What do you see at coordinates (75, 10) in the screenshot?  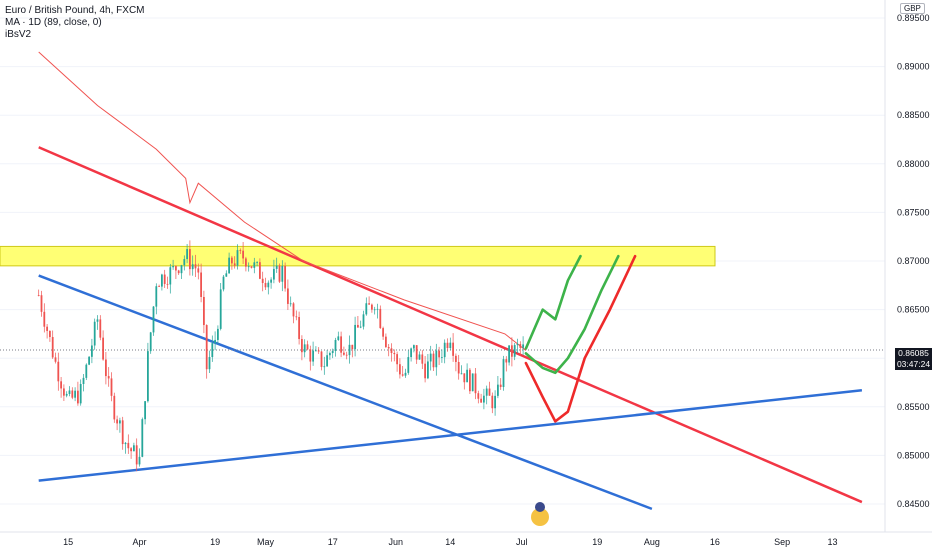 I see `symbol-title: Euro / British Pound, 4h, FXCM` at bounding box center [75, 10].